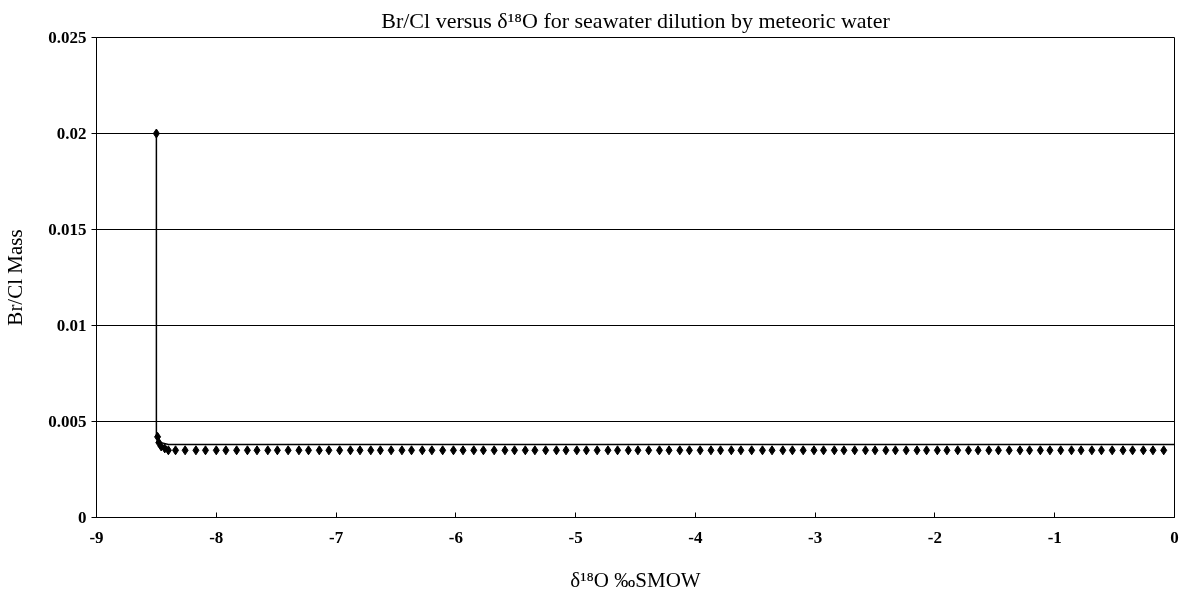  Describe the element at coordinates (336, 537) in the screenshot. I see `x-tick-label: -7` at that location.